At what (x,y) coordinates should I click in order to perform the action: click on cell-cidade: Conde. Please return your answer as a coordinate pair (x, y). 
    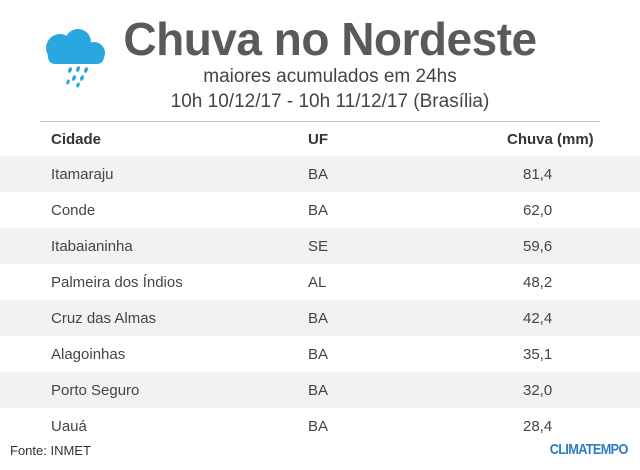
    Looking at the image, I should click on (73, 210).